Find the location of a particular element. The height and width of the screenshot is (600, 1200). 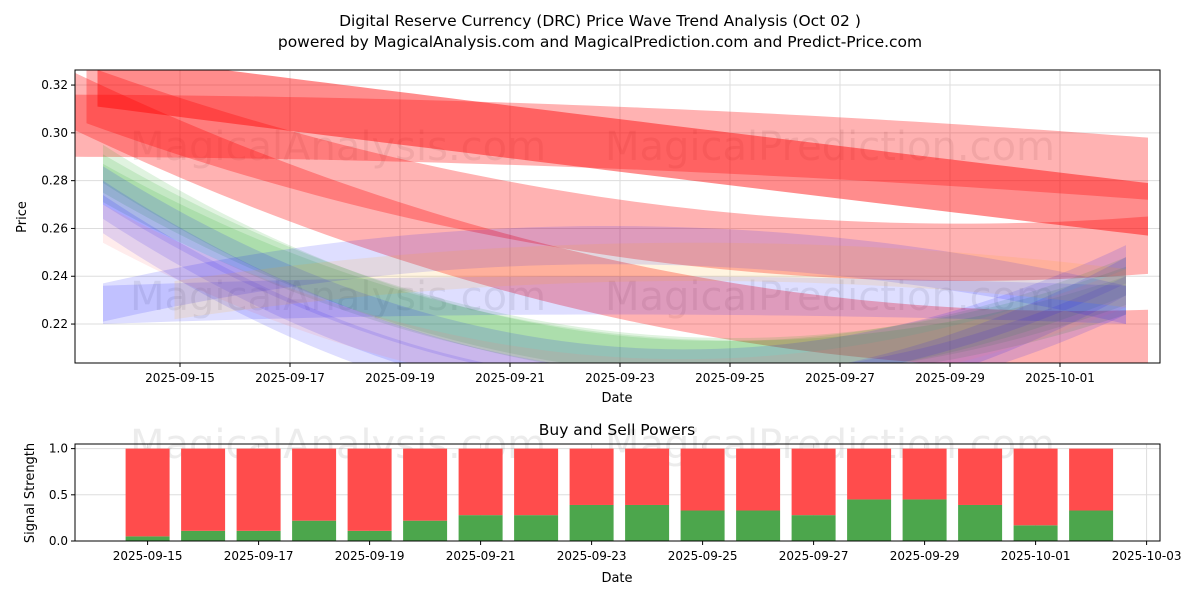

top-x-label: Date is located at coordinates (616, 398).